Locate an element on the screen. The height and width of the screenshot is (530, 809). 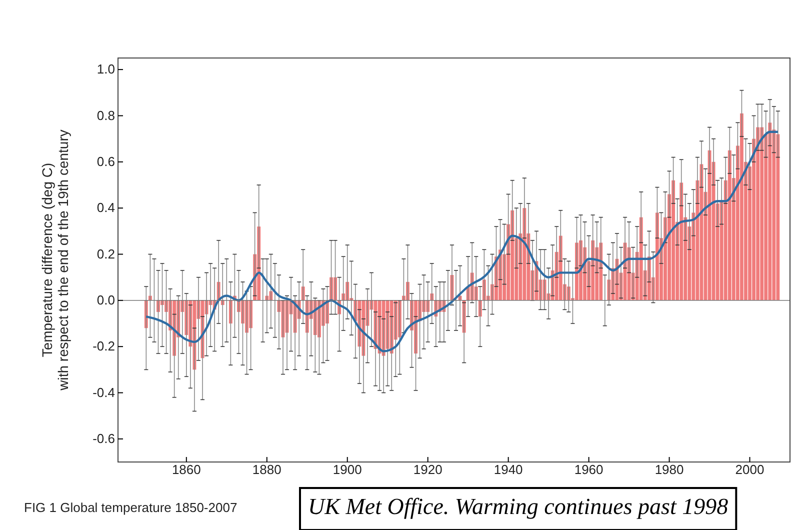
y-tick-label: 0.6 is located at coordinates (105, 162).